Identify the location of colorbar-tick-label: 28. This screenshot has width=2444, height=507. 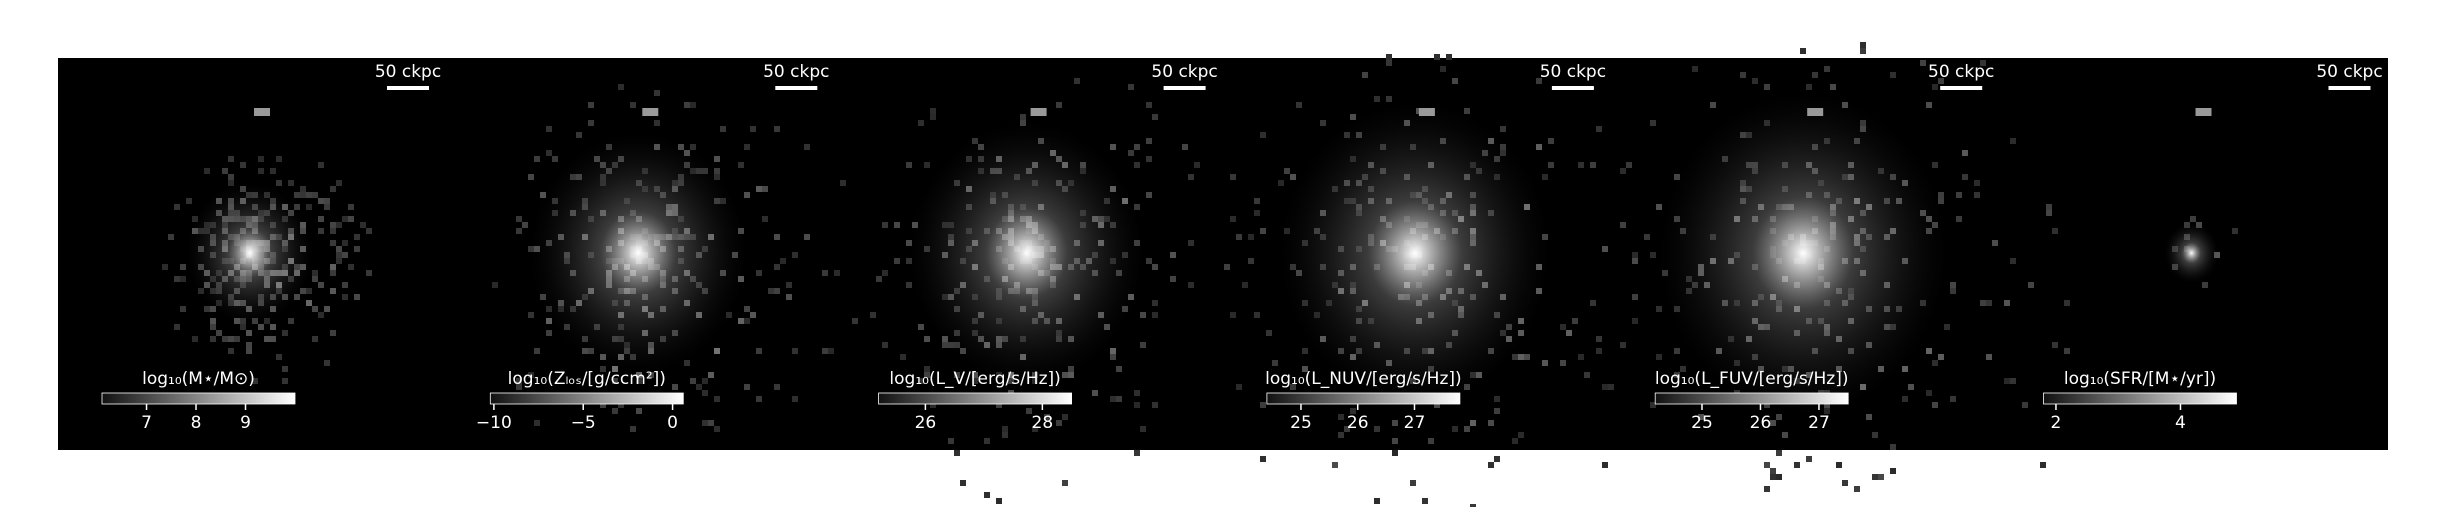
(1043, 423).